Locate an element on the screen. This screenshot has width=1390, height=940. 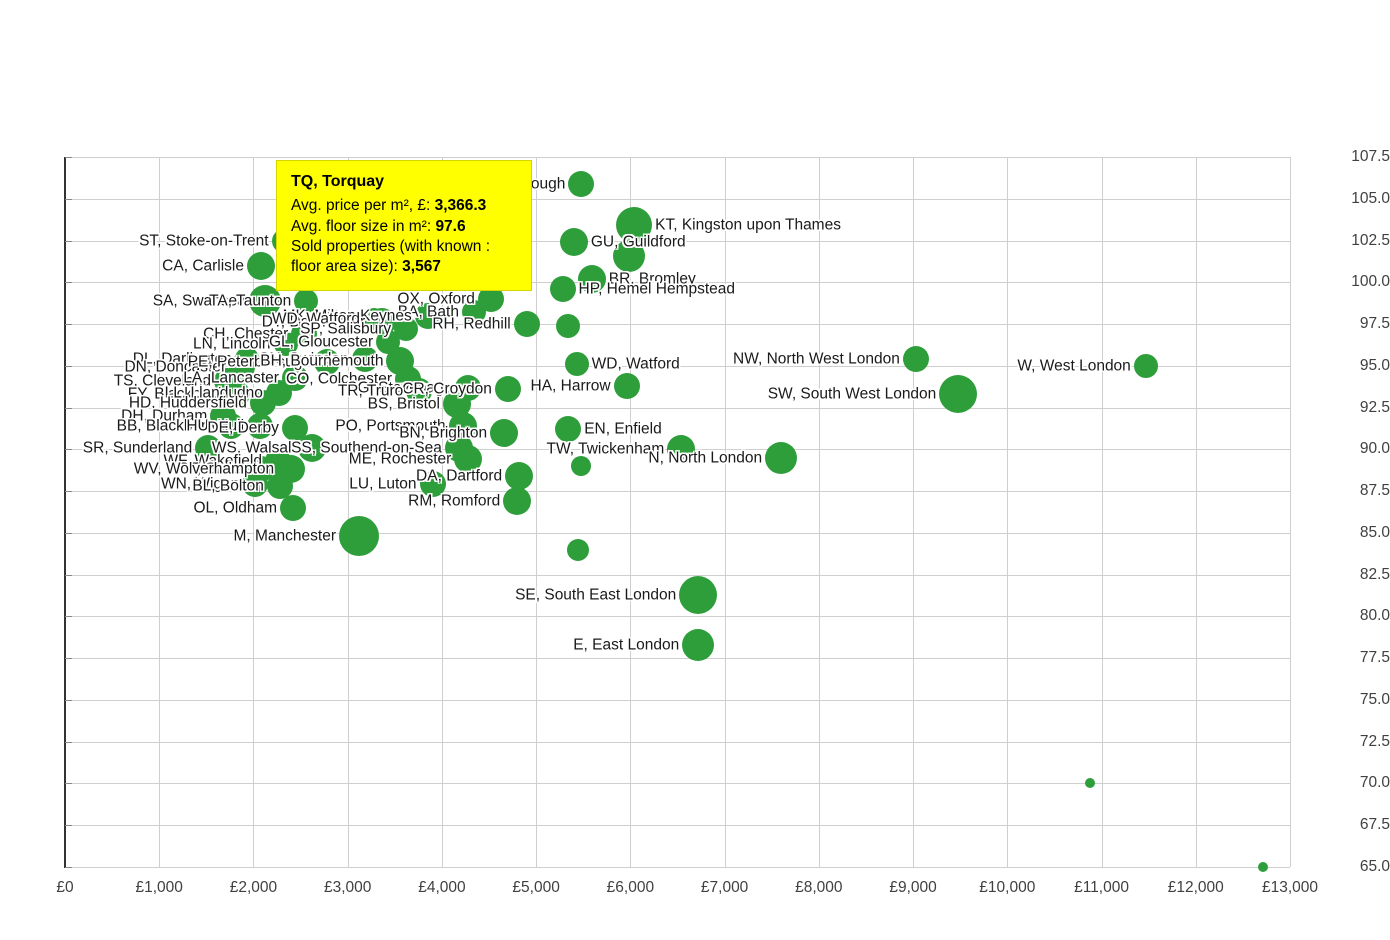
data-point-label: PO, Portsmouth is located at coordinates (390, 426).